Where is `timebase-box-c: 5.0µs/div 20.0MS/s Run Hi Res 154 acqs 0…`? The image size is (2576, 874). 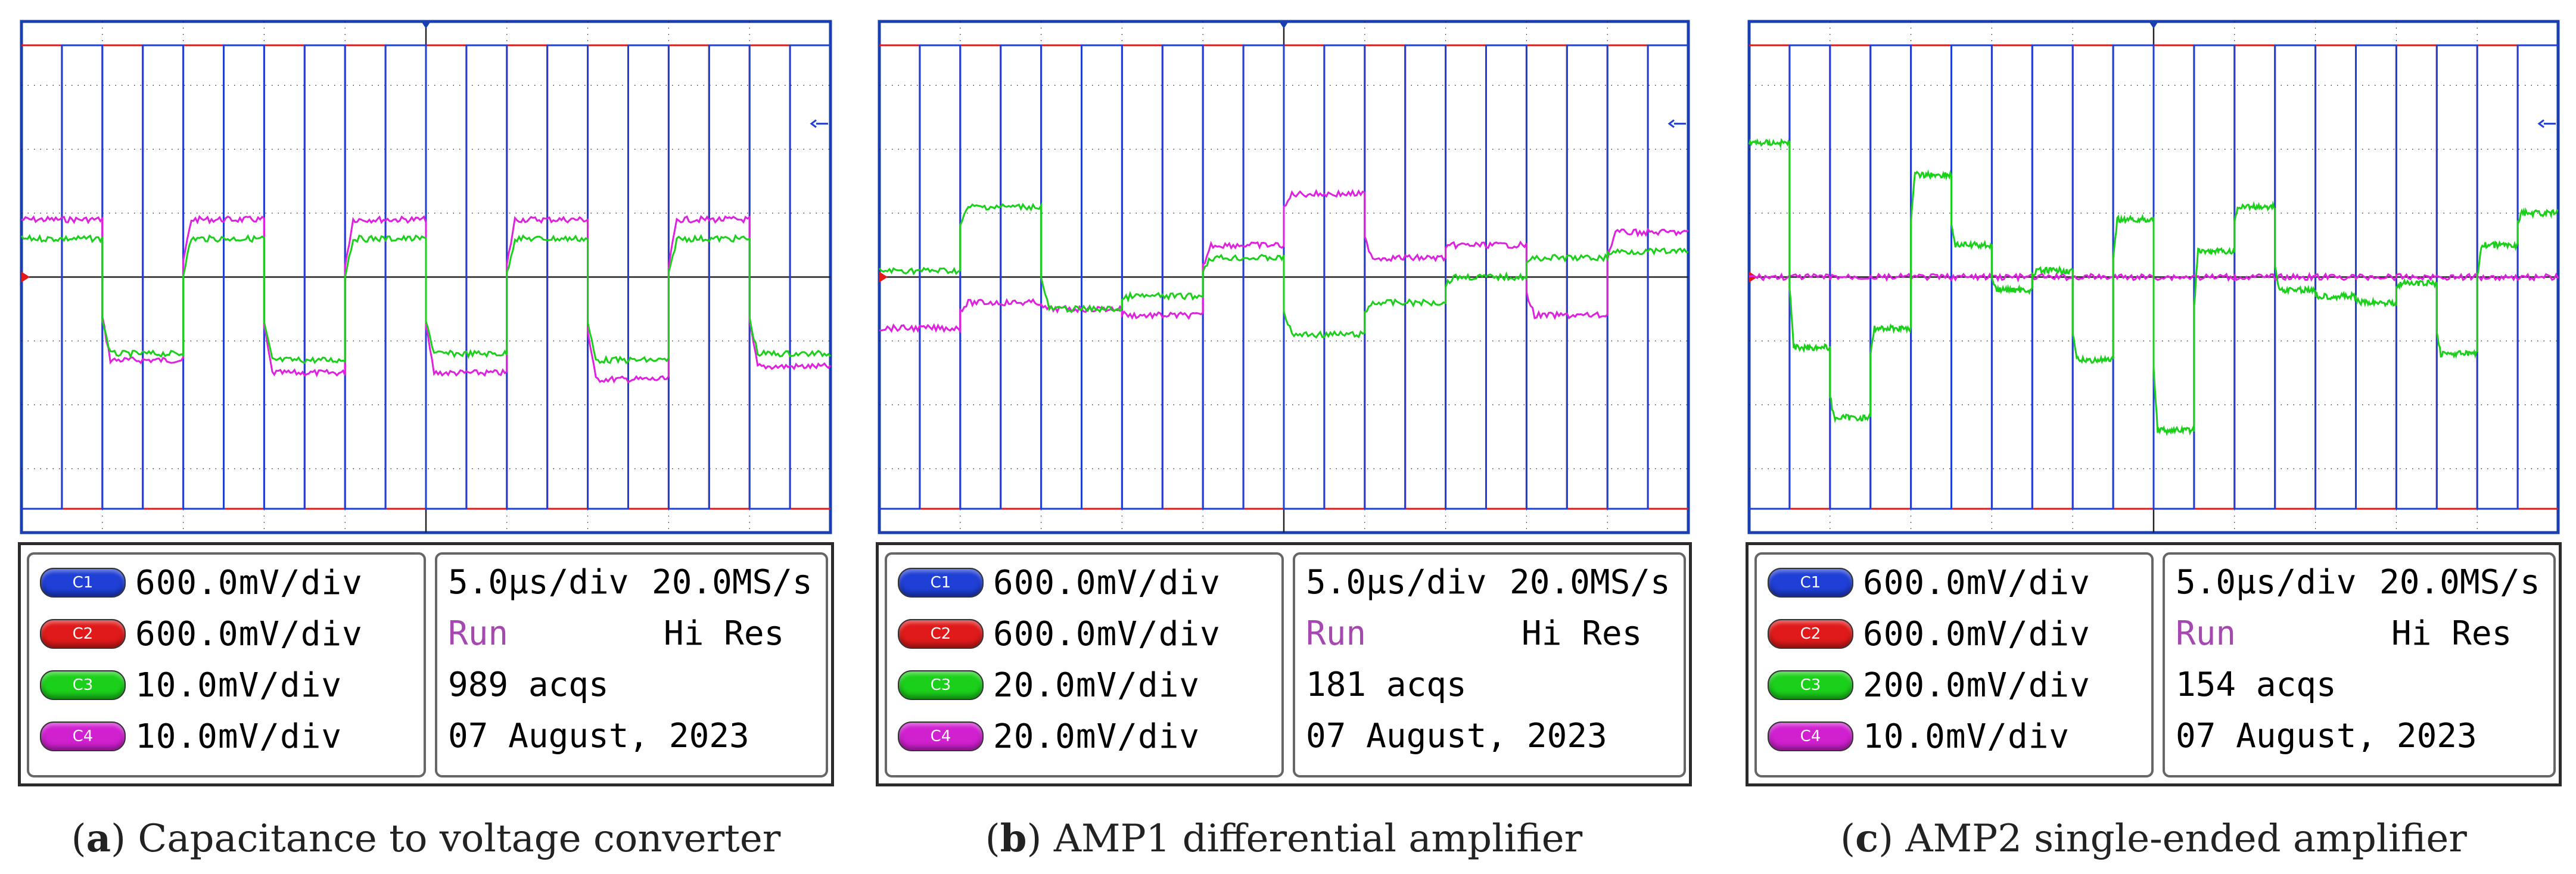 timebase-box-c: 5.0µs/div 20.0MS/s Run Hi Res 154 acqs 0… is located at coordinates (2359, 665).